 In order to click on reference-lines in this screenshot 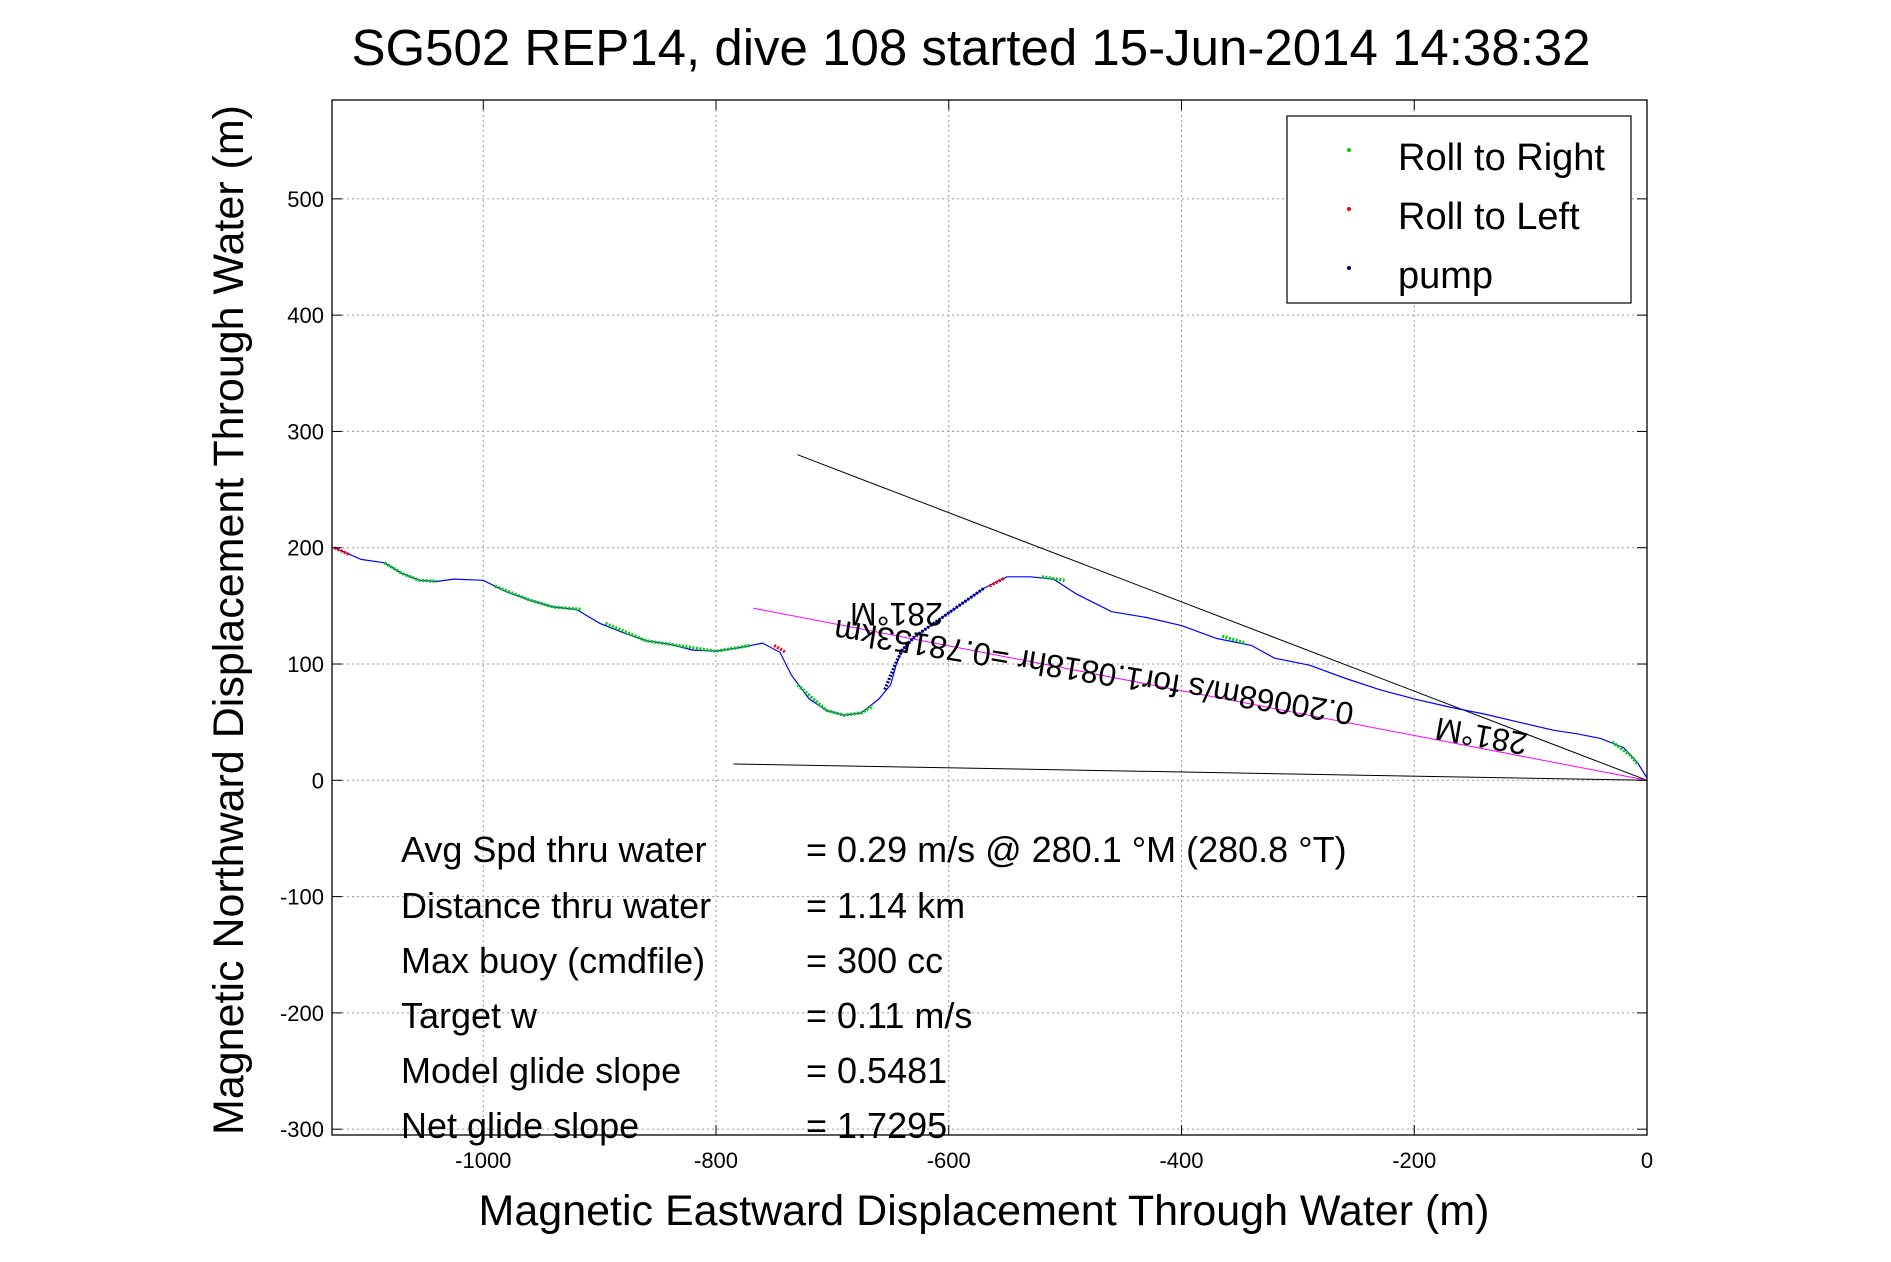, I will do `click(1190, 617)`.